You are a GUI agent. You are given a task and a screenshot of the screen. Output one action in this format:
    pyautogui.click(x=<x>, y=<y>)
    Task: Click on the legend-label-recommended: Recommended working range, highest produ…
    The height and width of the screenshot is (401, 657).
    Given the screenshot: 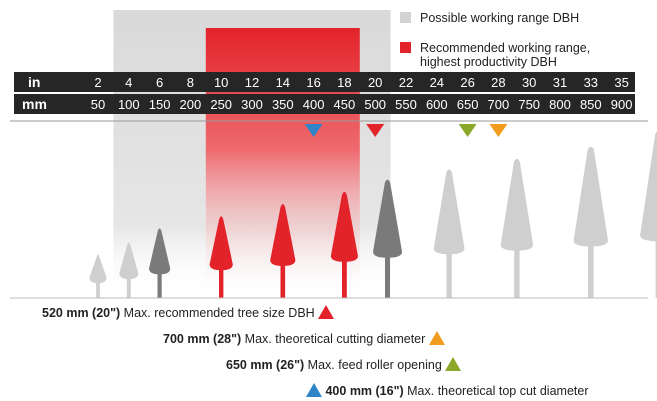 What is the action you would take?
    pyautogui.click(x=505, y=55)
    